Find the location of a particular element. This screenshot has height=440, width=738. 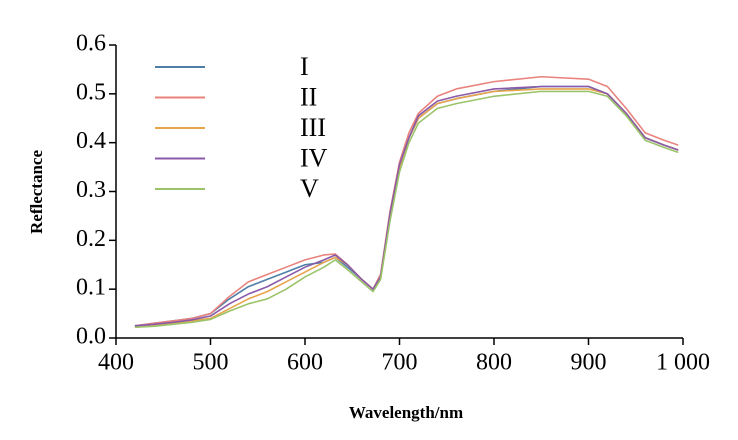

y-tick-label: 0.1 is located at coordinates (91, 288).